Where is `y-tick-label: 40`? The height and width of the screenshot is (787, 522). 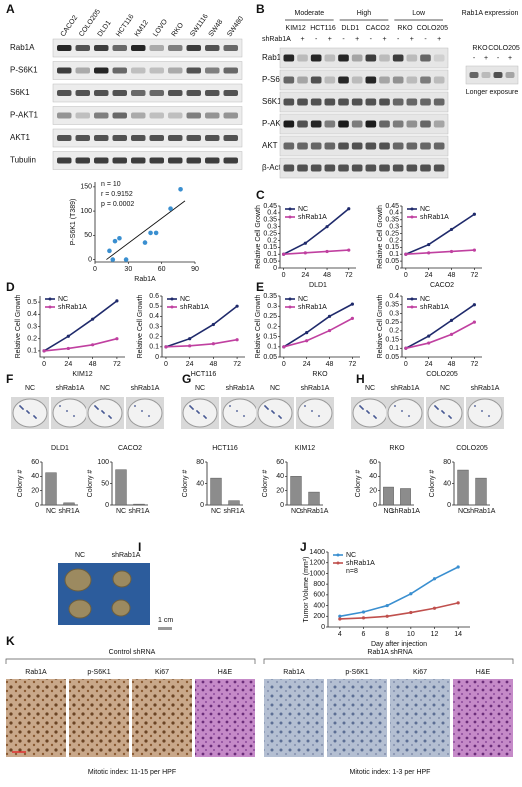
y-tick-label: 40 is located at coordinates (35, 476).